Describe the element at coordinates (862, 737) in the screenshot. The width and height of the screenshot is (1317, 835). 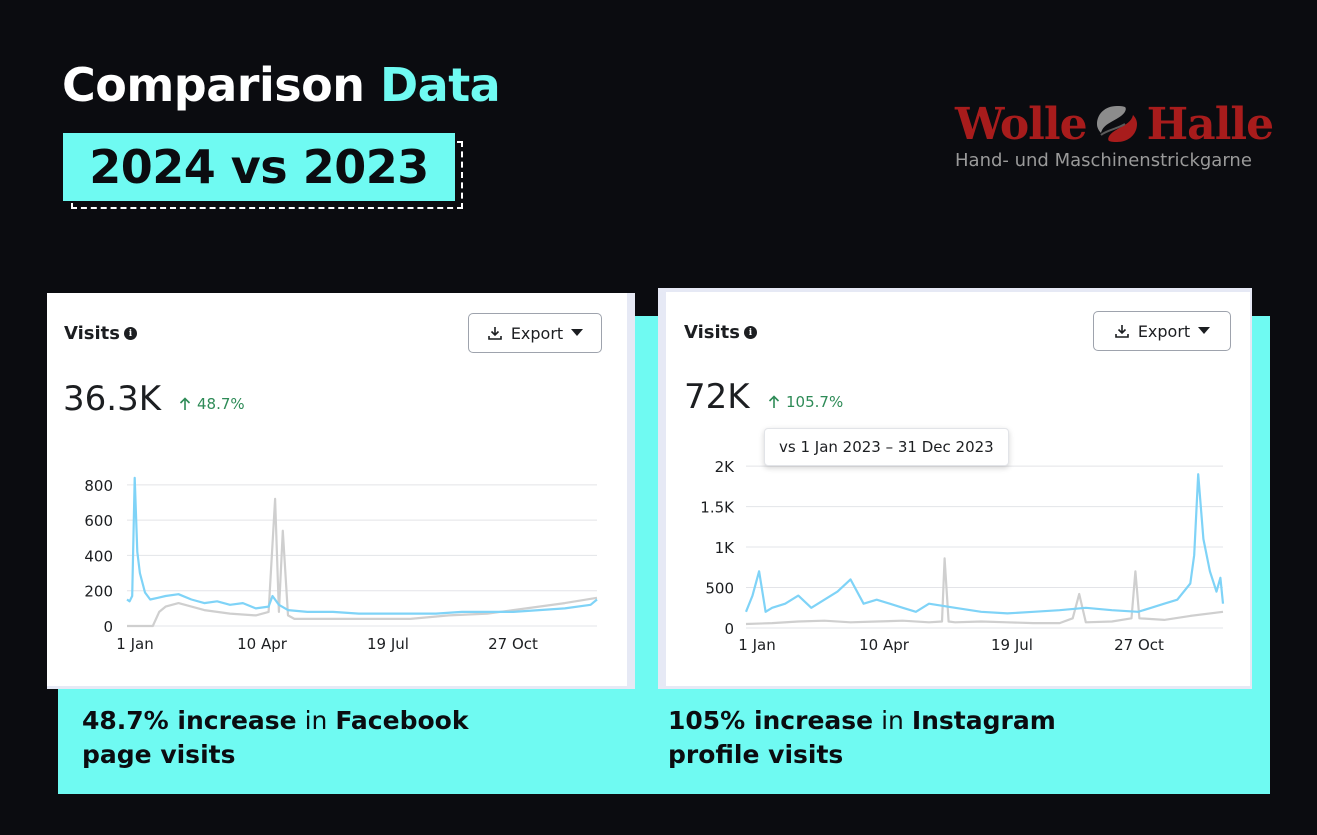
I see `caption-subject: Instagram profile visits` at that location.